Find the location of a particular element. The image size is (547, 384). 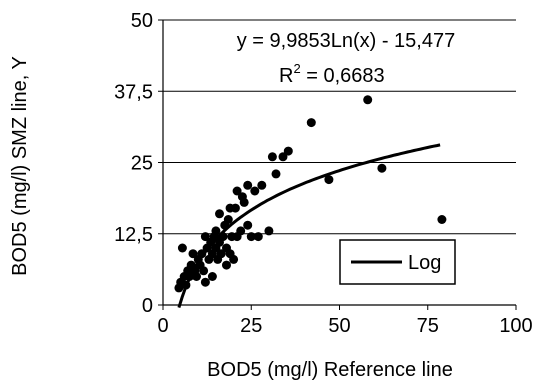

y-tick-label: 25 is located at coordinates (142, 164).